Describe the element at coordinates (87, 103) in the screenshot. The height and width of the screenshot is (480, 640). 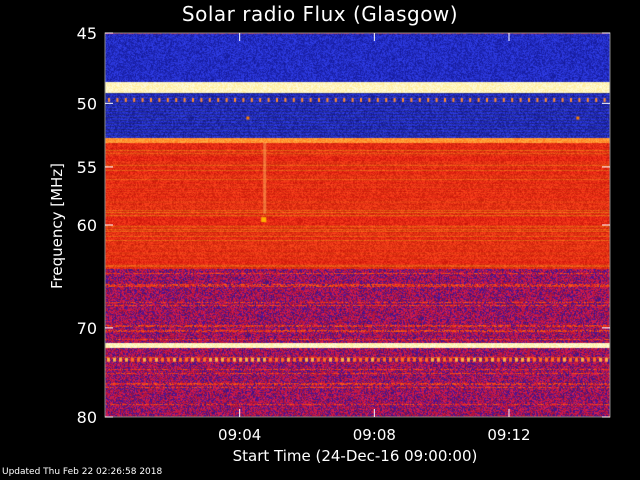
I see `y-tick-label: 50` at that location.